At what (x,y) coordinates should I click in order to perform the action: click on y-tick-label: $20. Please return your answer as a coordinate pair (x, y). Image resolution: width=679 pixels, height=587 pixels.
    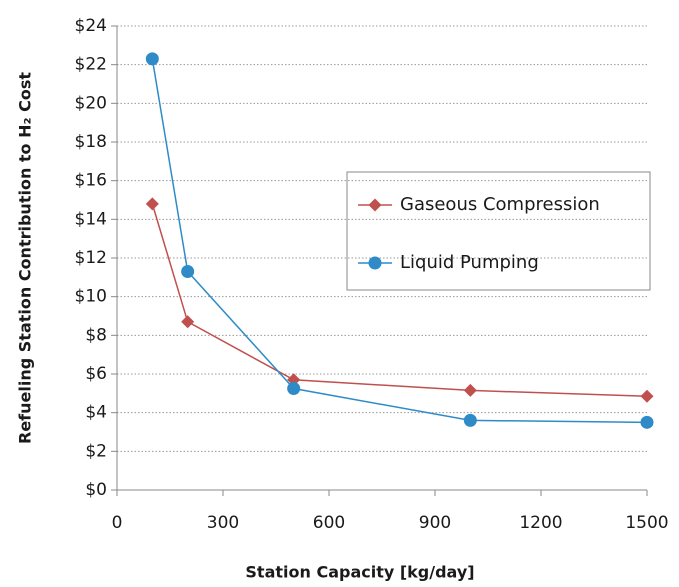
    Looking at the image, I should click on (91, 103).